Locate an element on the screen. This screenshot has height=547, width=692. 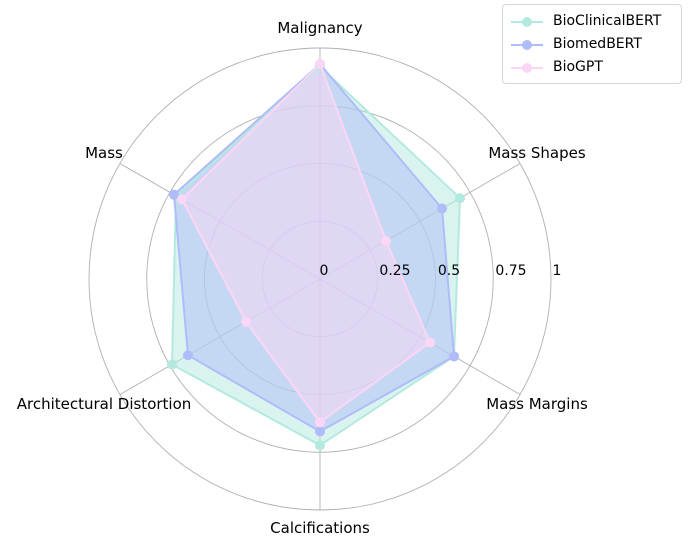
category-label: Calcifications is located at coordinates (320, 528).